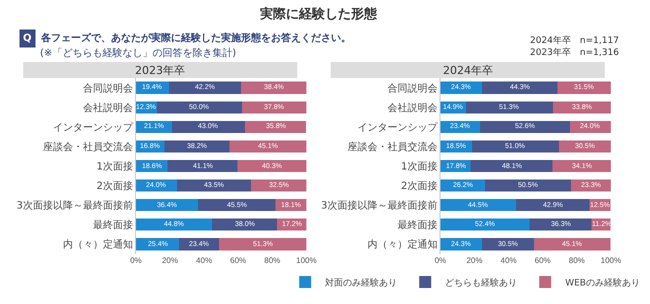 The width and height of the screenshot is (650, 304). Describe the element at coordinates (574, 40) in the screenshot. I see `text: 2024年卒 n=1,117` at that location.